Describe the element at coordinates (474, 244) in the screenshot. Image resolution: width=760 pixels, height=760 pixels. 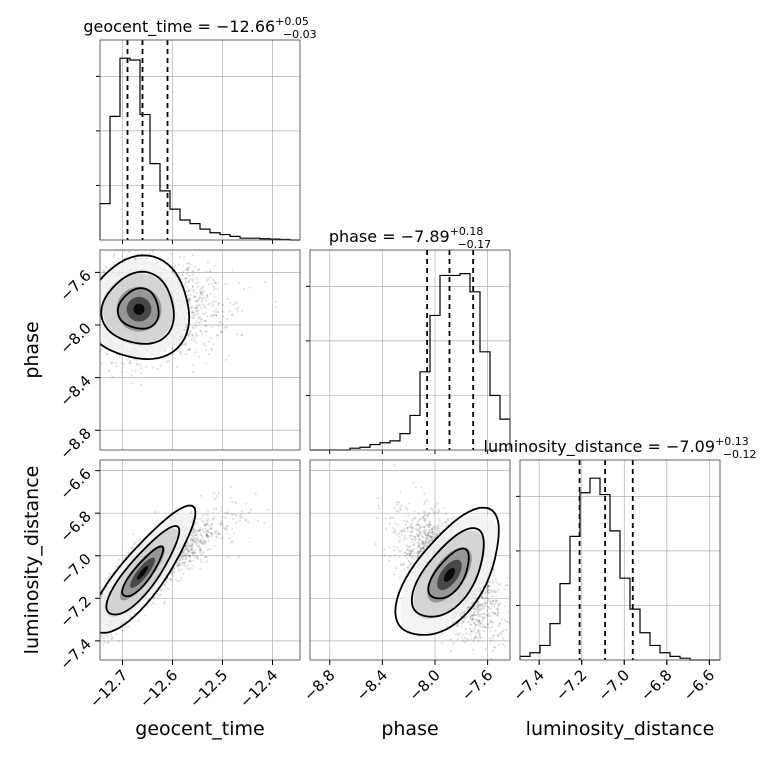
I see `title-subscript: −0.17` at that location.